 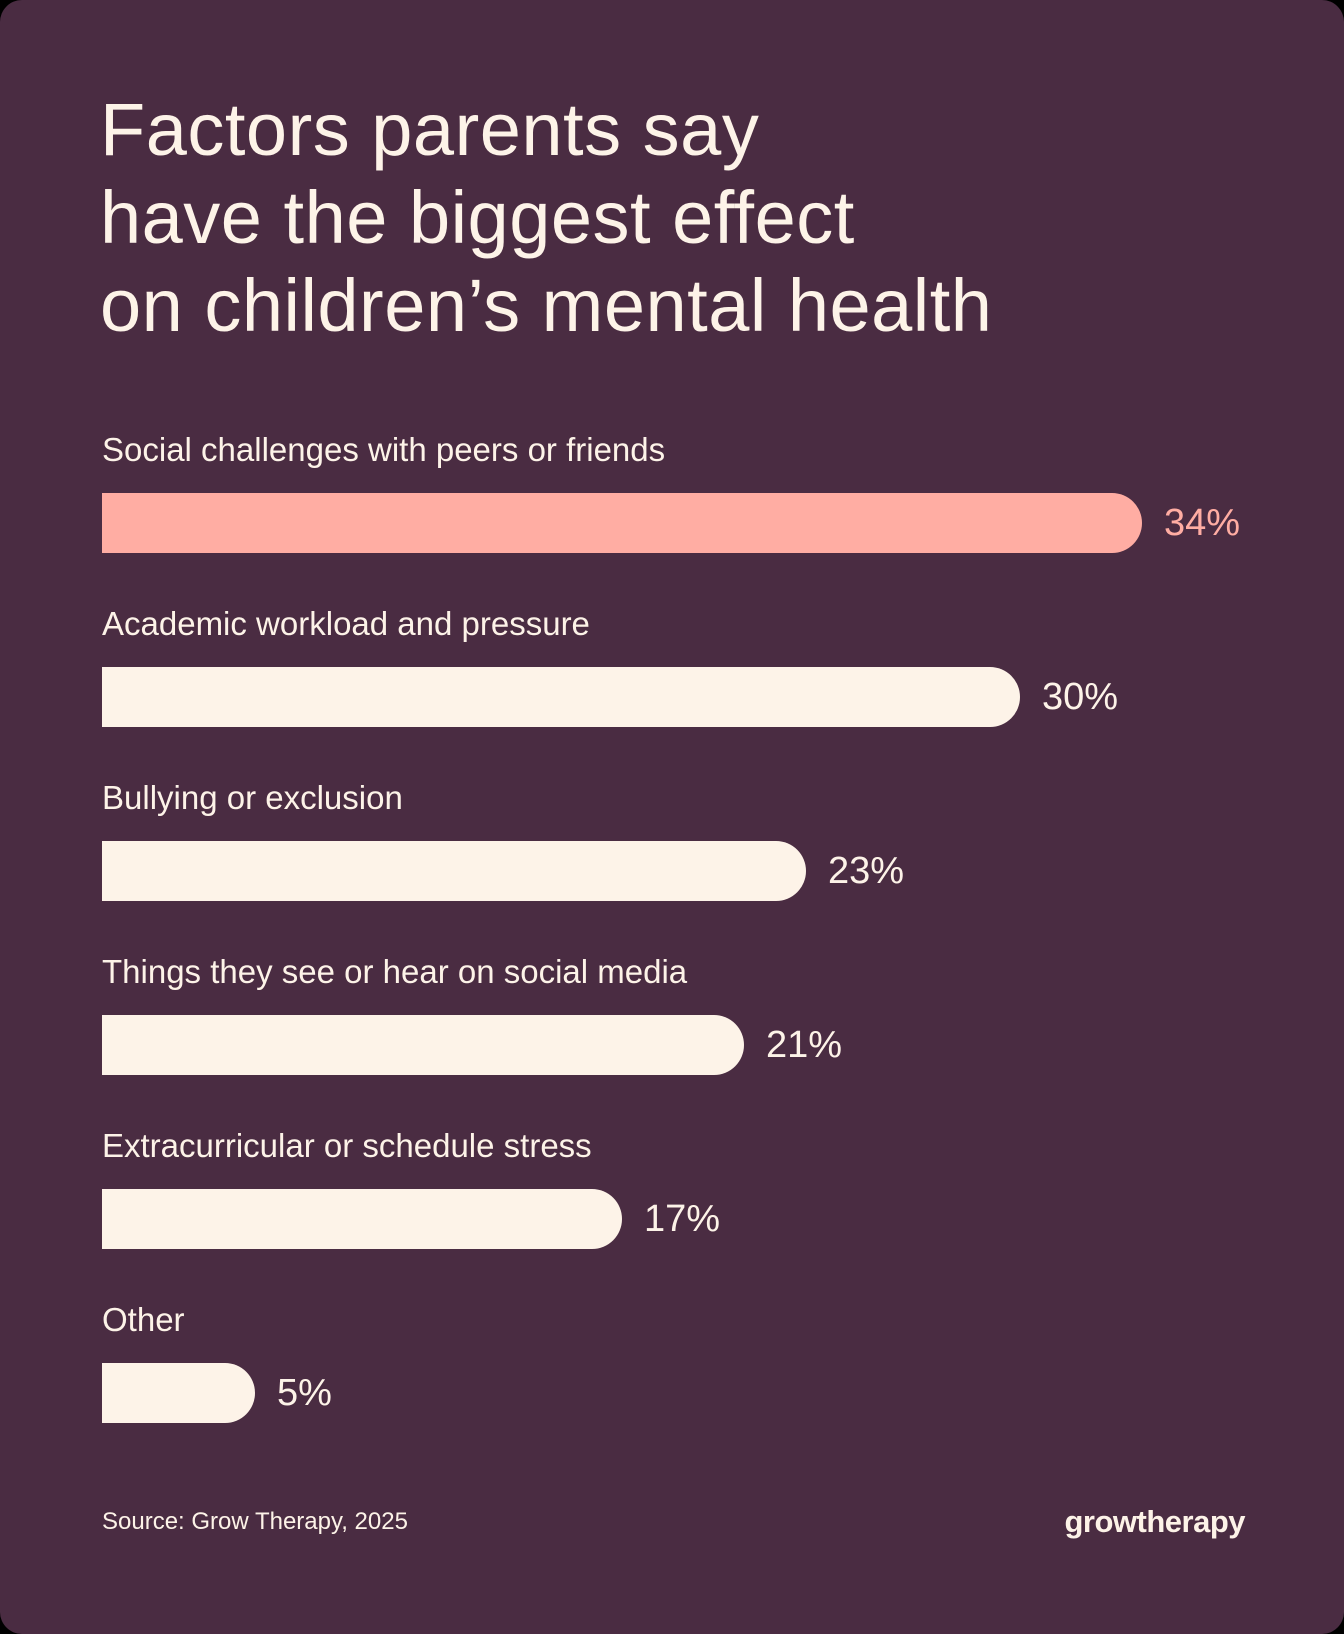 What do you see at coordinates (347, 1145) in the screenshot?
I see `bar-label: Extracurricular or schedule stress` at bounding box center [347, 1145].